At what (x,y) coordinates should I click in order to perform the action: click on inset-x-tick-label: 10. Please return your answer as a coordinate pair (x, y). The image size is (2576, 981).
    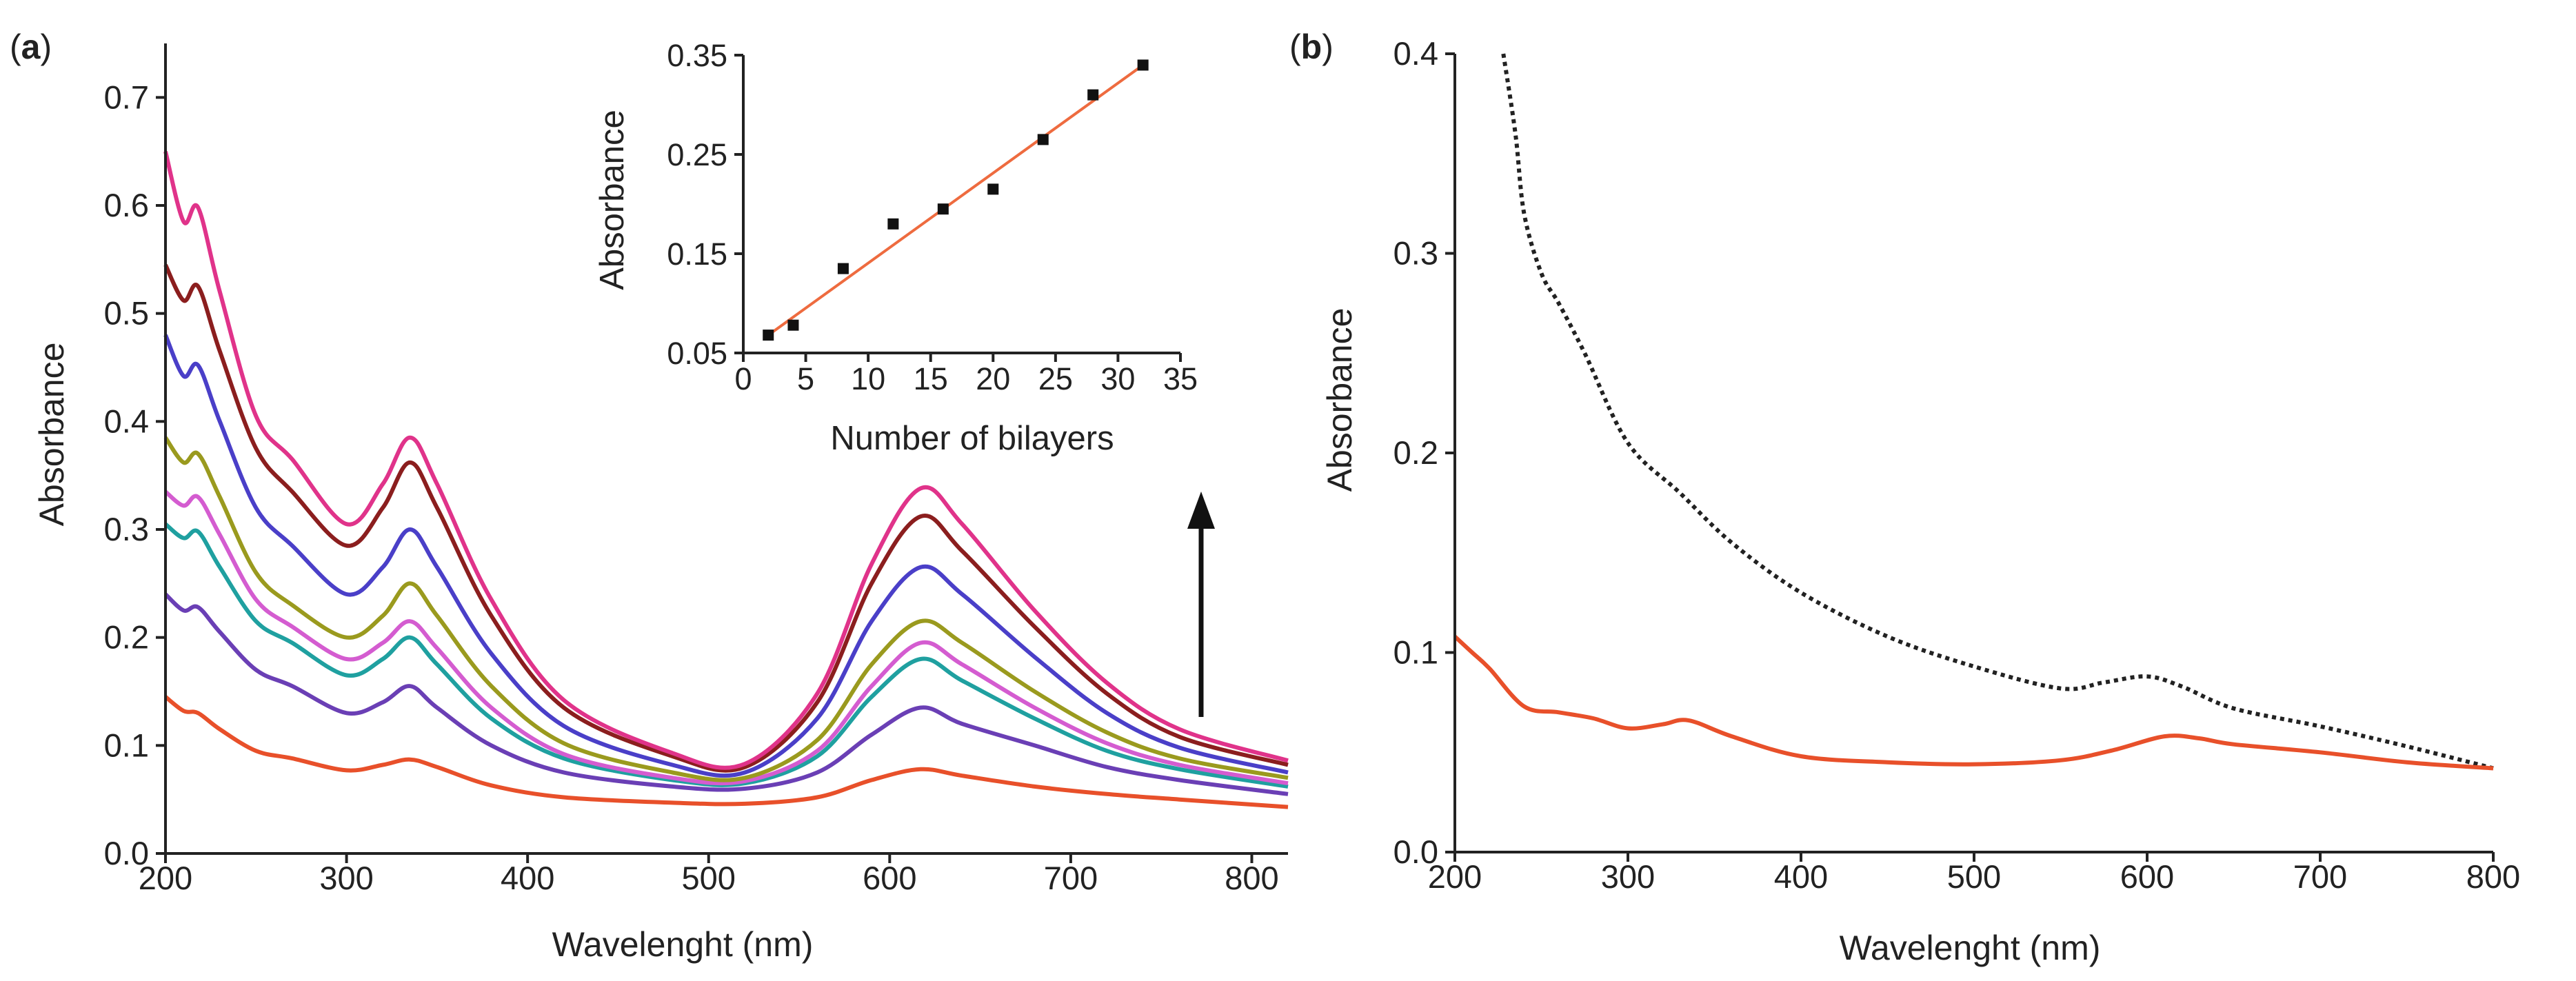
    Looking at the image, I should click on (868, 378).